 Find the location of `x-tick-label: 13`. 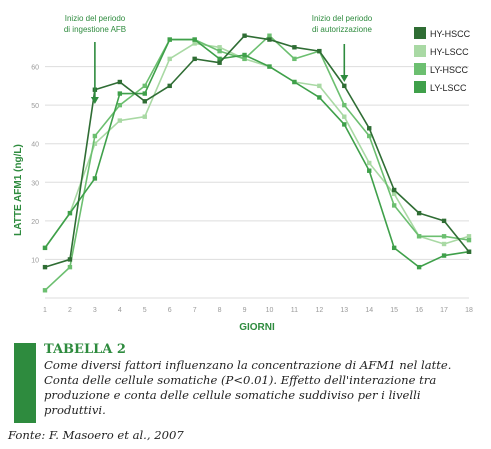

x-tick-label: 13 is located at coordinates (344, 310).